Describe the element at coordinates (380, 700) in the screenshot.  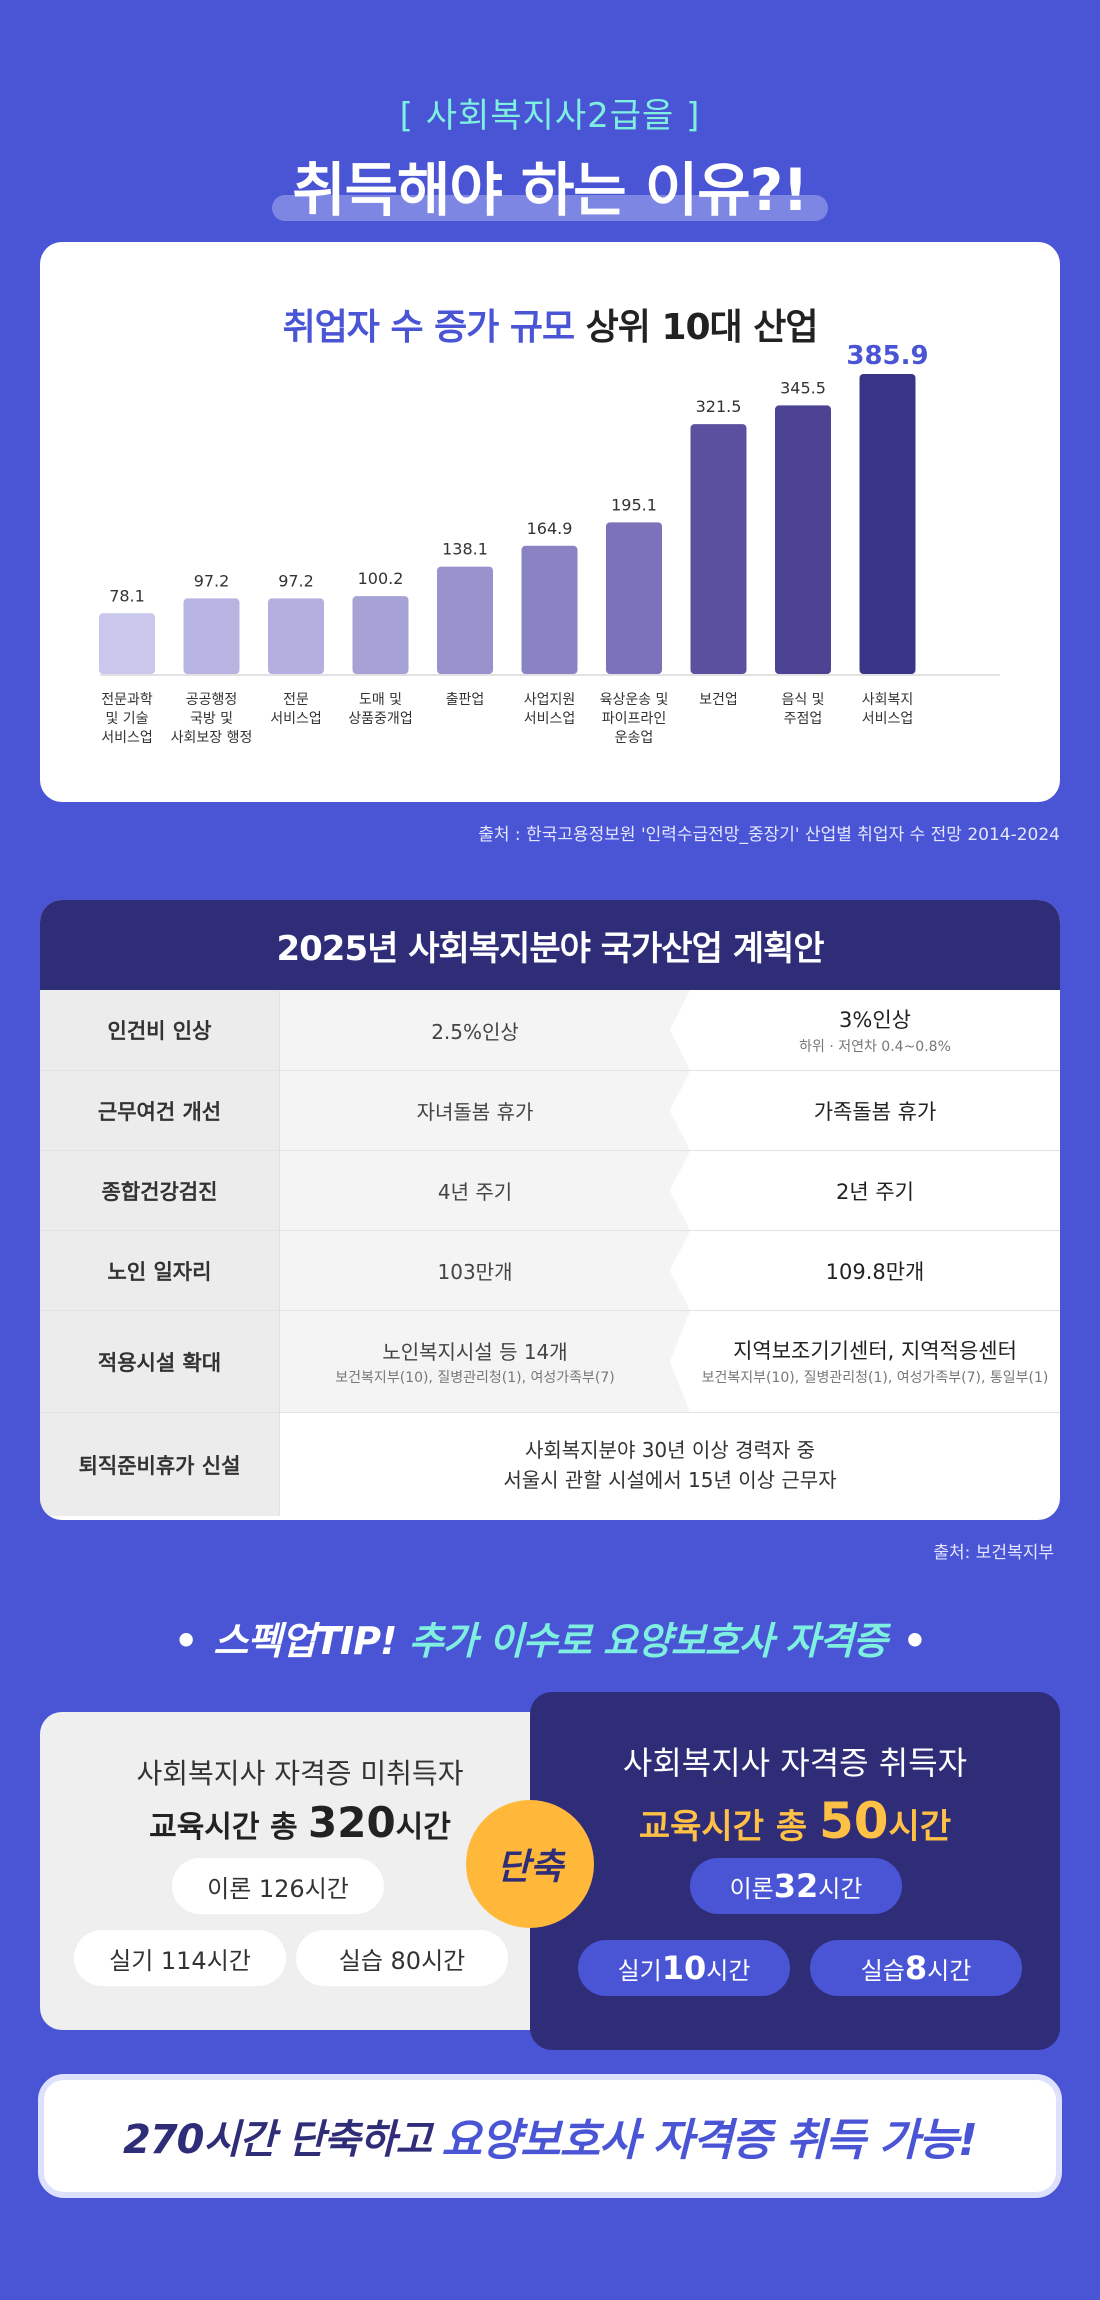
I see `category-label: 도매 및` at that location.